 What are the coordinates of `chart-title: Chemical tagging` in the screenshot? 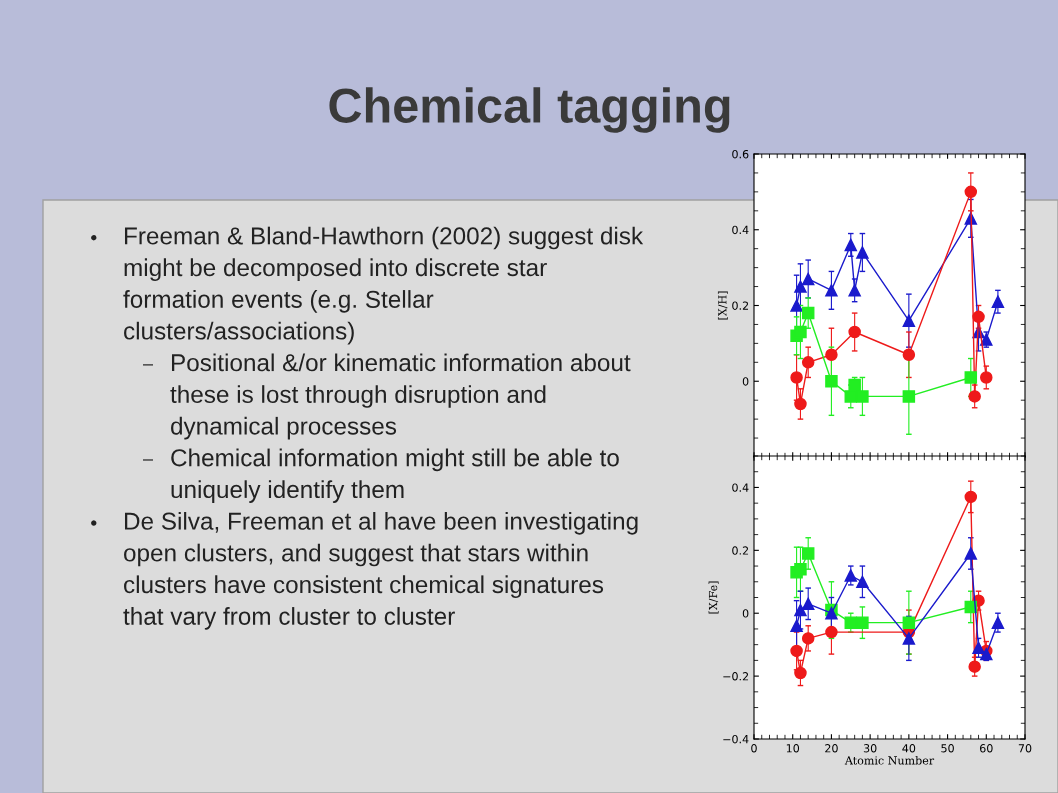 It's located at (529, 110).